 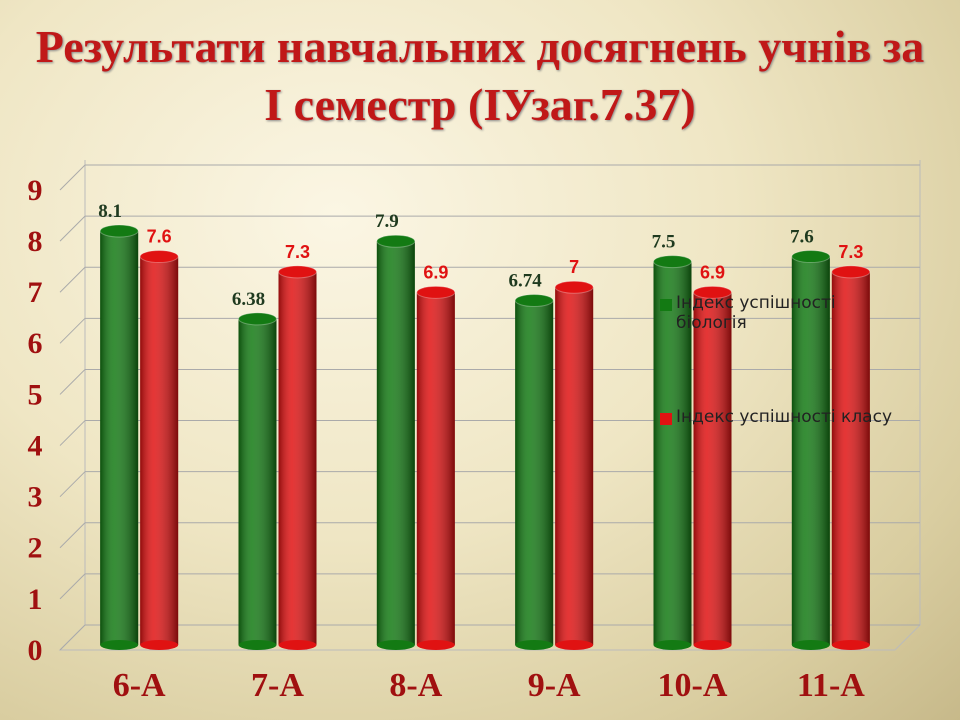 What do you see at coordinates (35, 190) in the screenshot?
I see `y-tick-label: 9` at bounding box center [35, 190].